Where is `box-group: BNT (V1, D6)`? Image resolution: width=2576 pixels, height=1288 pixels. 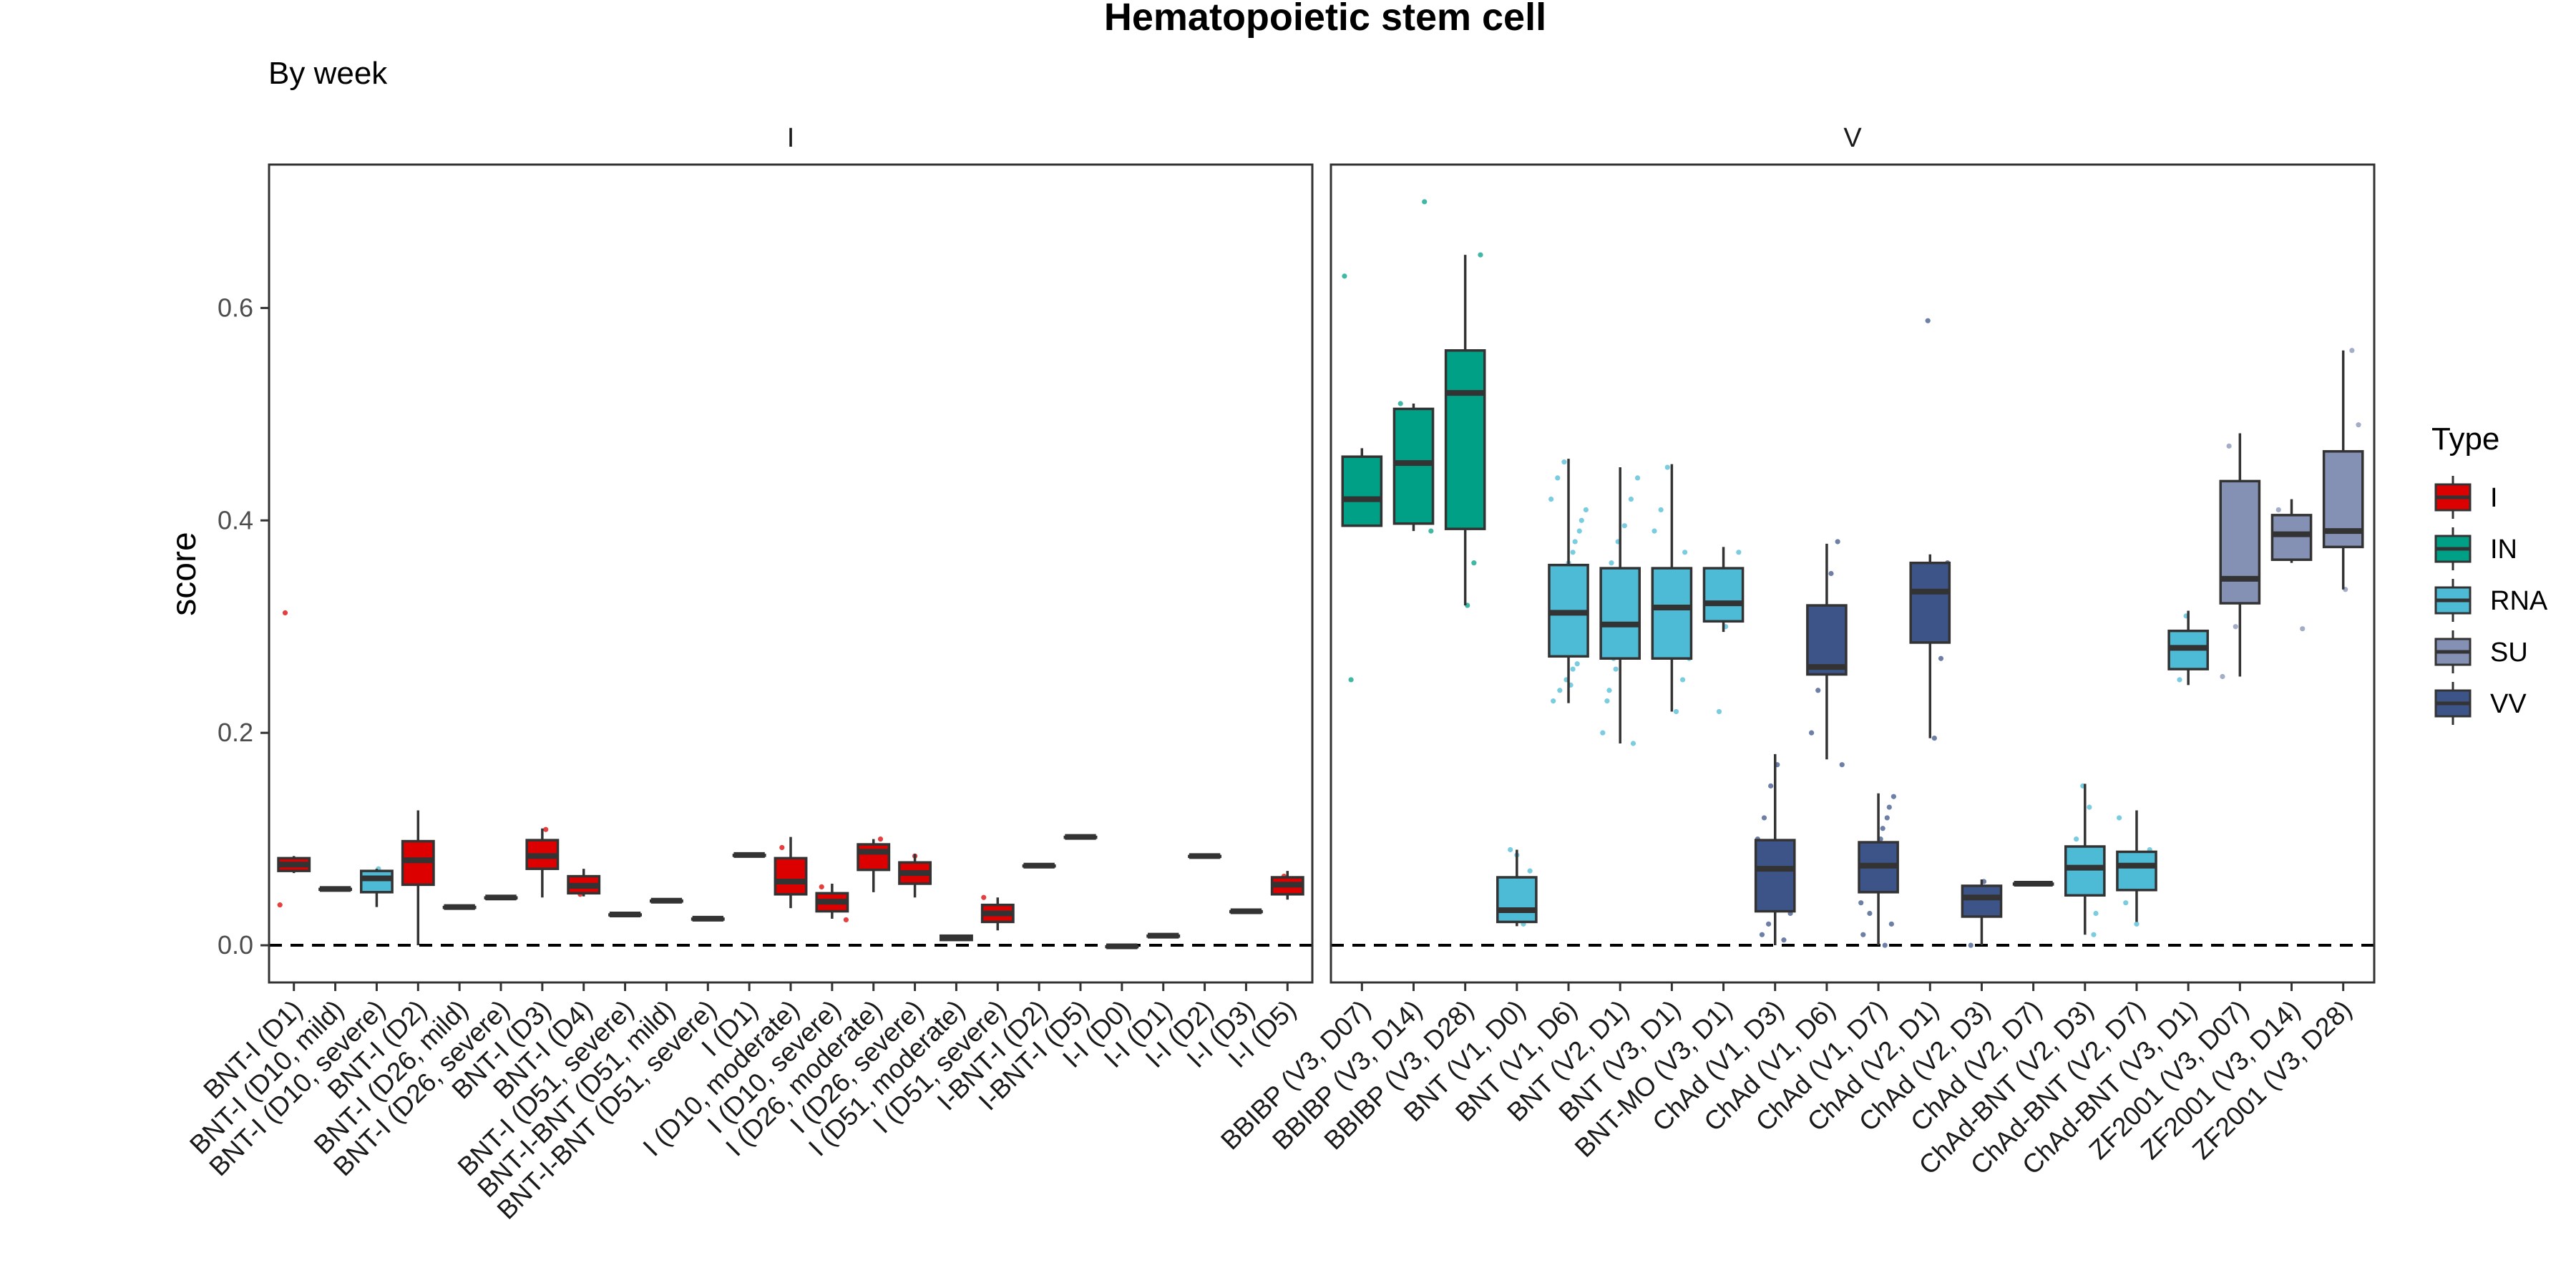
box-group: BNT (V1, D6) is located at coordinates (1519, 793).